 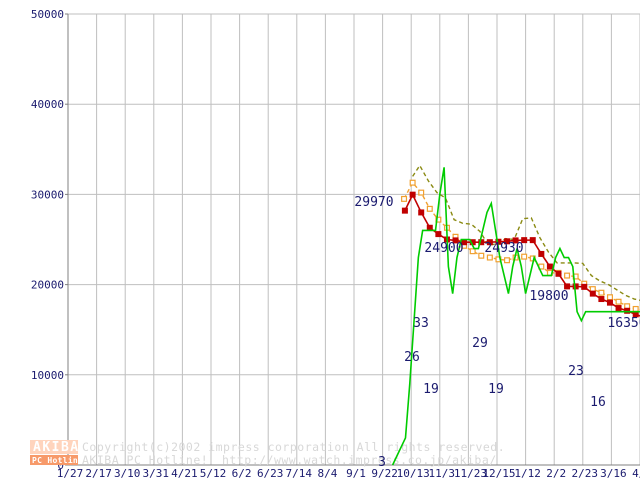 What do you see at coordinates (413, 473) in the screenshot?
I see `x-axis-tick-label: 10/13` at bounding box center [413, 473].